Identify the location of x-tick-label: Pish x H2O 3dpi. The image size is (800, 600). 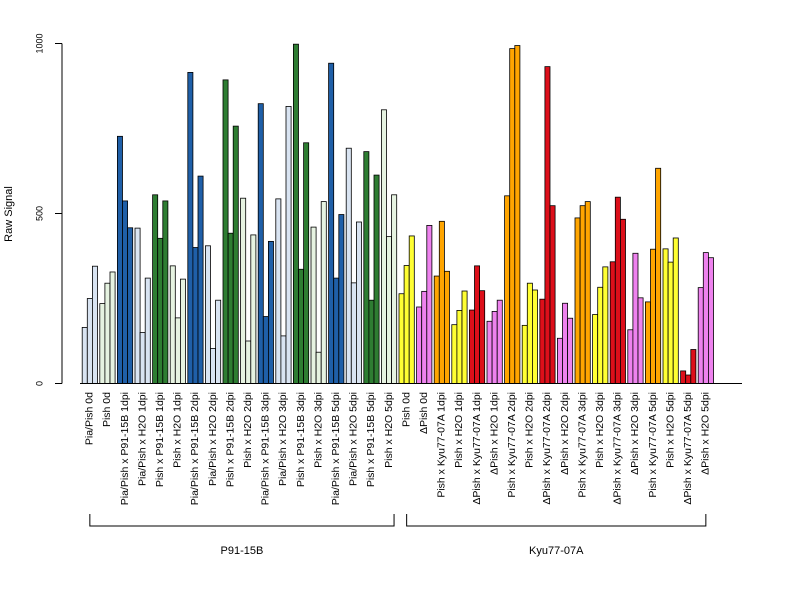
(600, 430).